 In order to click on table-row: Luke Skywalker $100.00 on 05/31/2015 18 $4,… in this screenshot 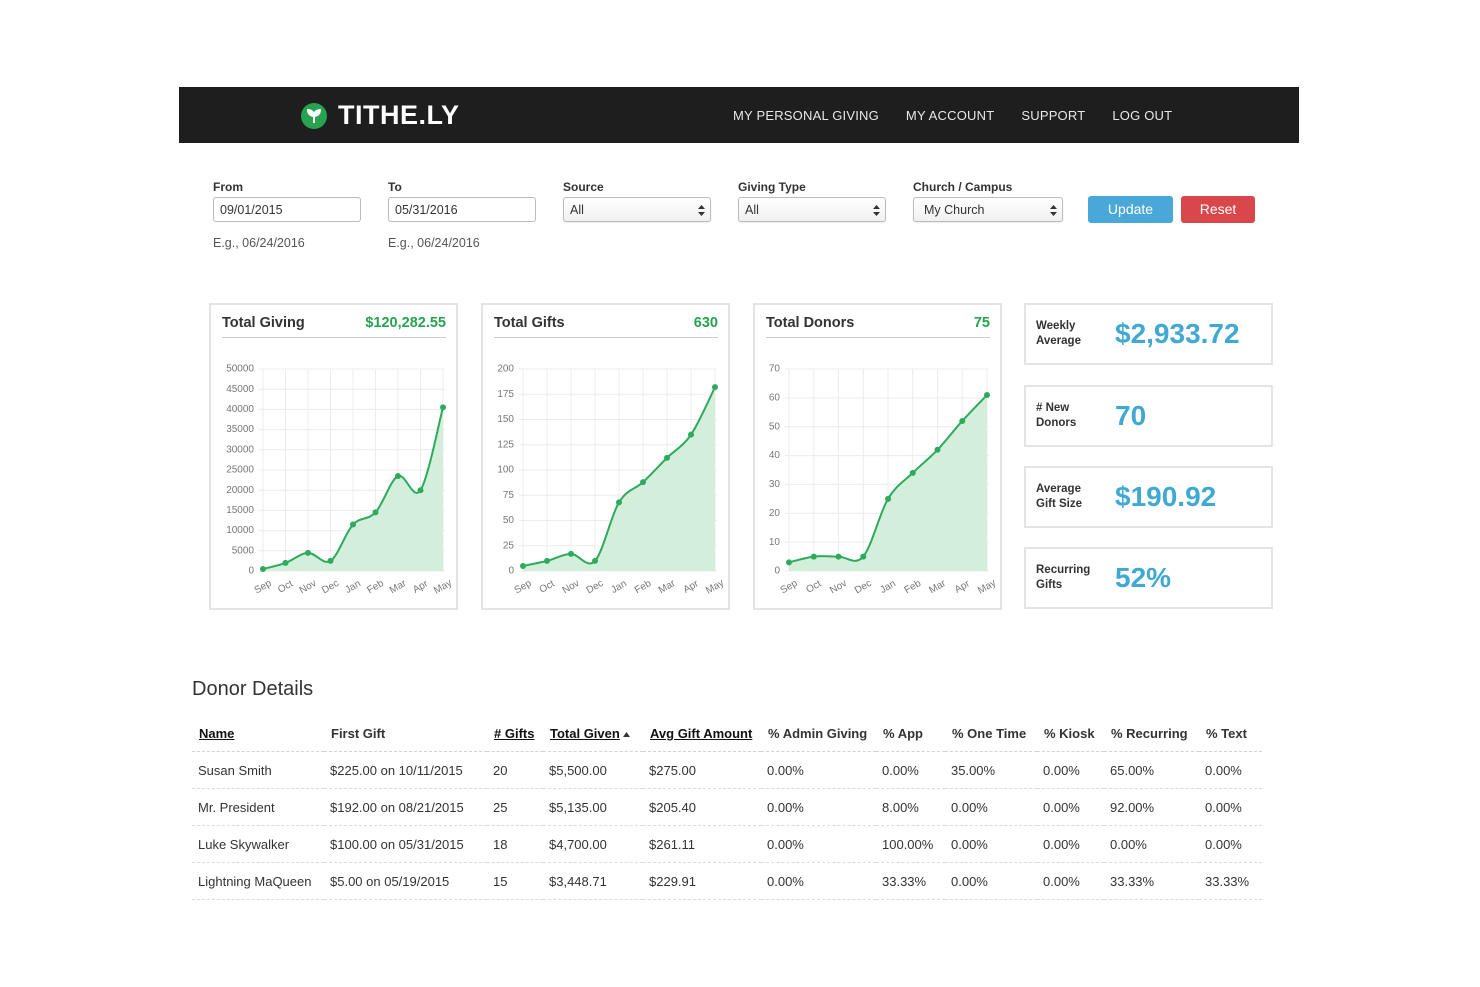, I will do `click(727, 844)`.